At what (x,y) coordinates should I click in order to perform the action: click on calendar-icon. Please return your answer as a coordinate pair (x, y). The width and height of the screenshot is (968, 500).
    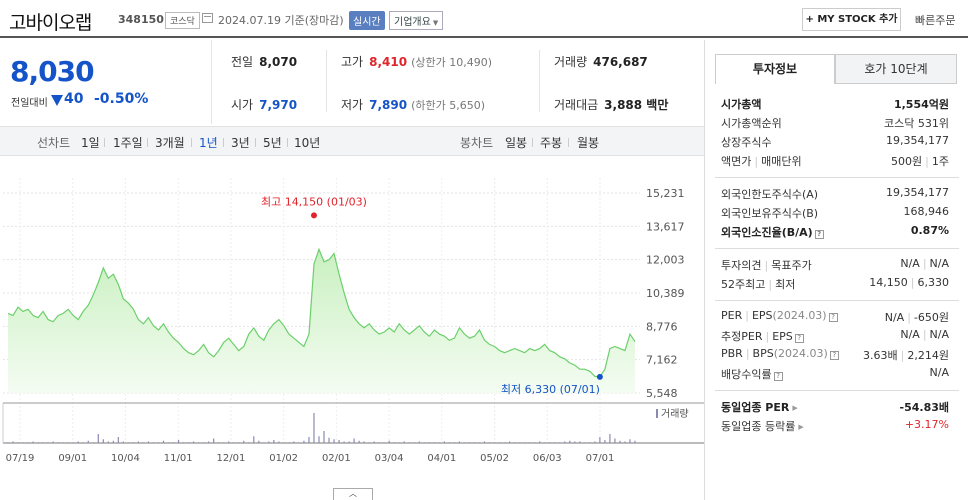
    Looking at the image, I should click on (207, 18).